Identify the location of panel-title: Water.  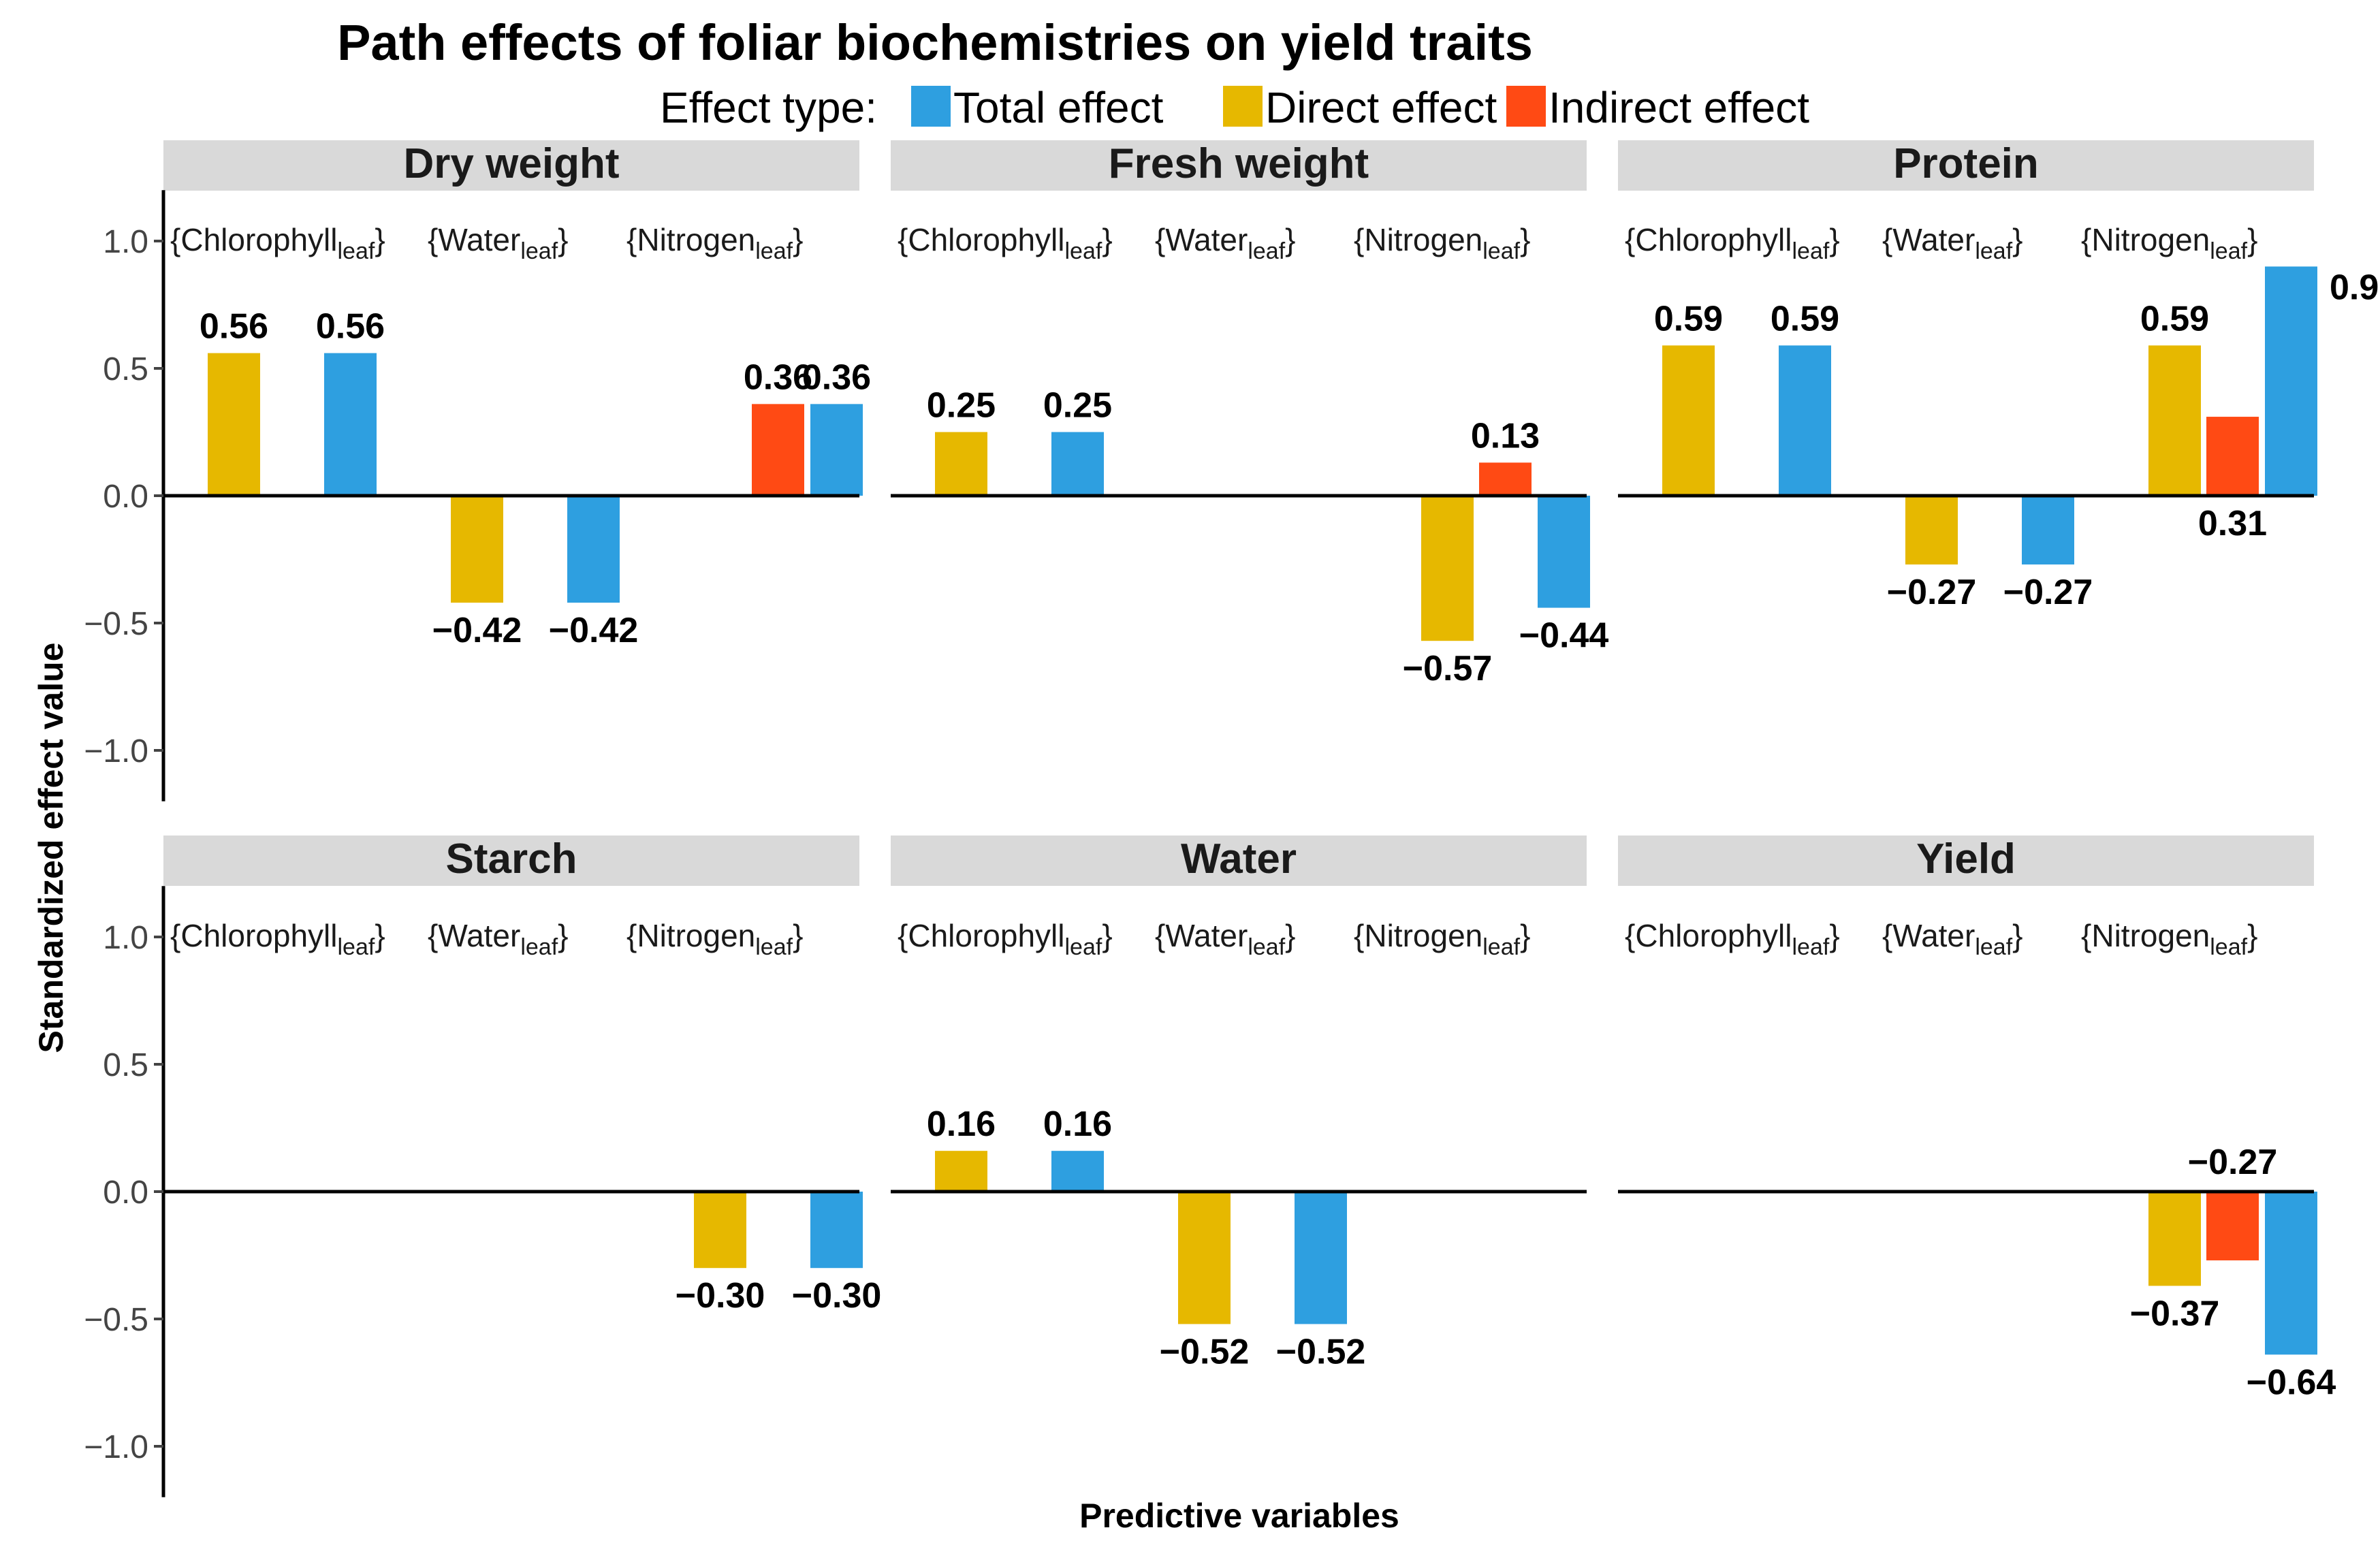
(1239, 858).